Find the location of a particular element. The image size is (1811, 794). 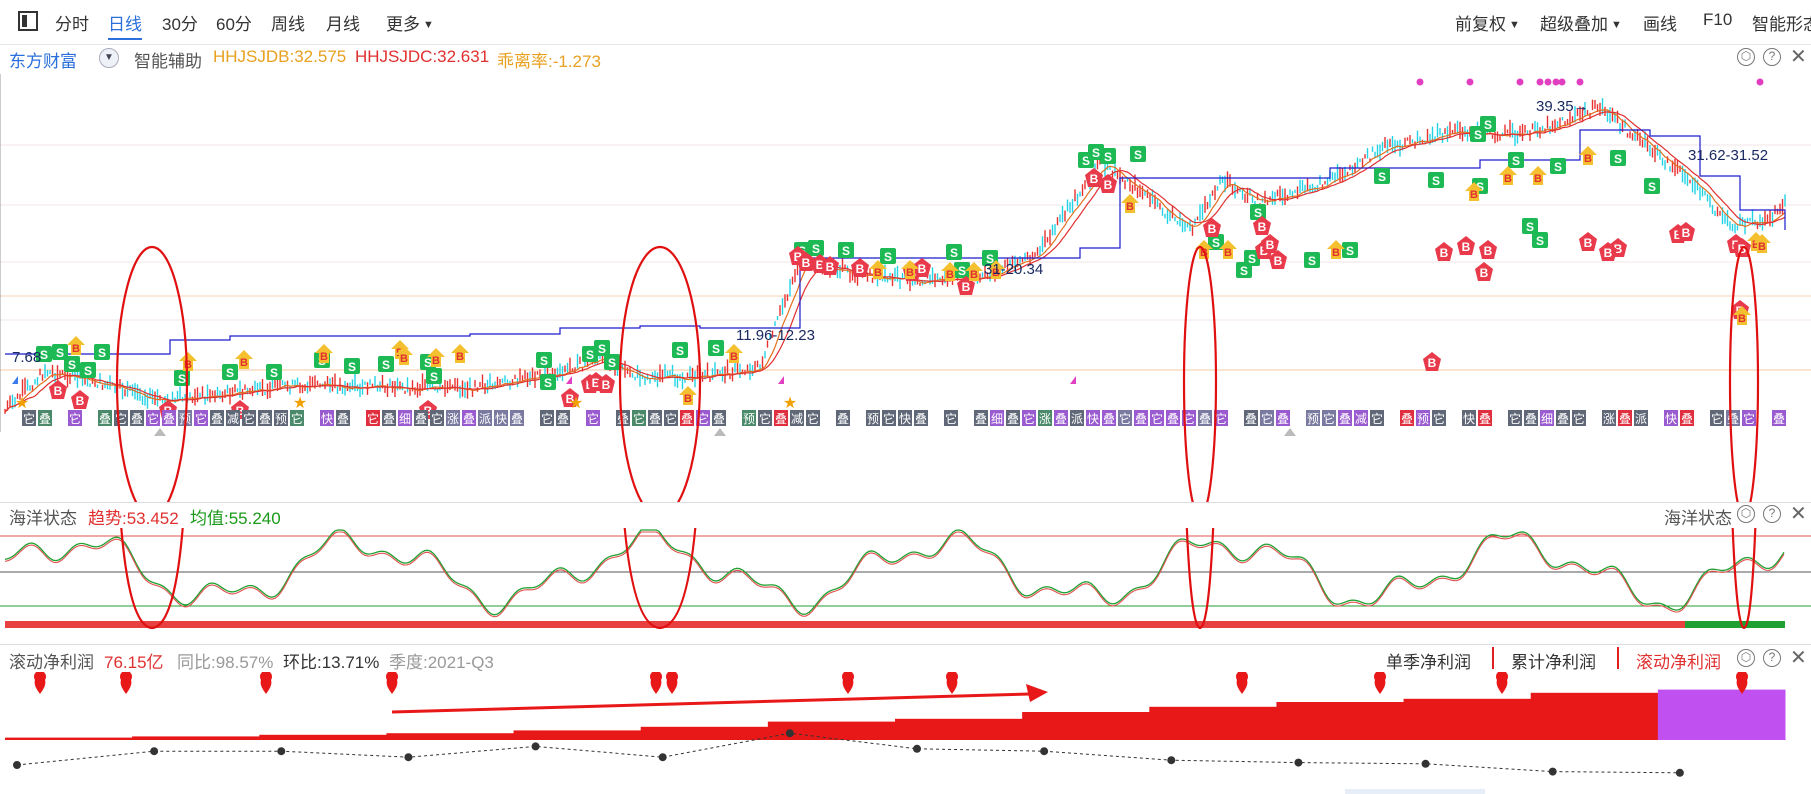

profit-bar is located at coordinates (577, 735).